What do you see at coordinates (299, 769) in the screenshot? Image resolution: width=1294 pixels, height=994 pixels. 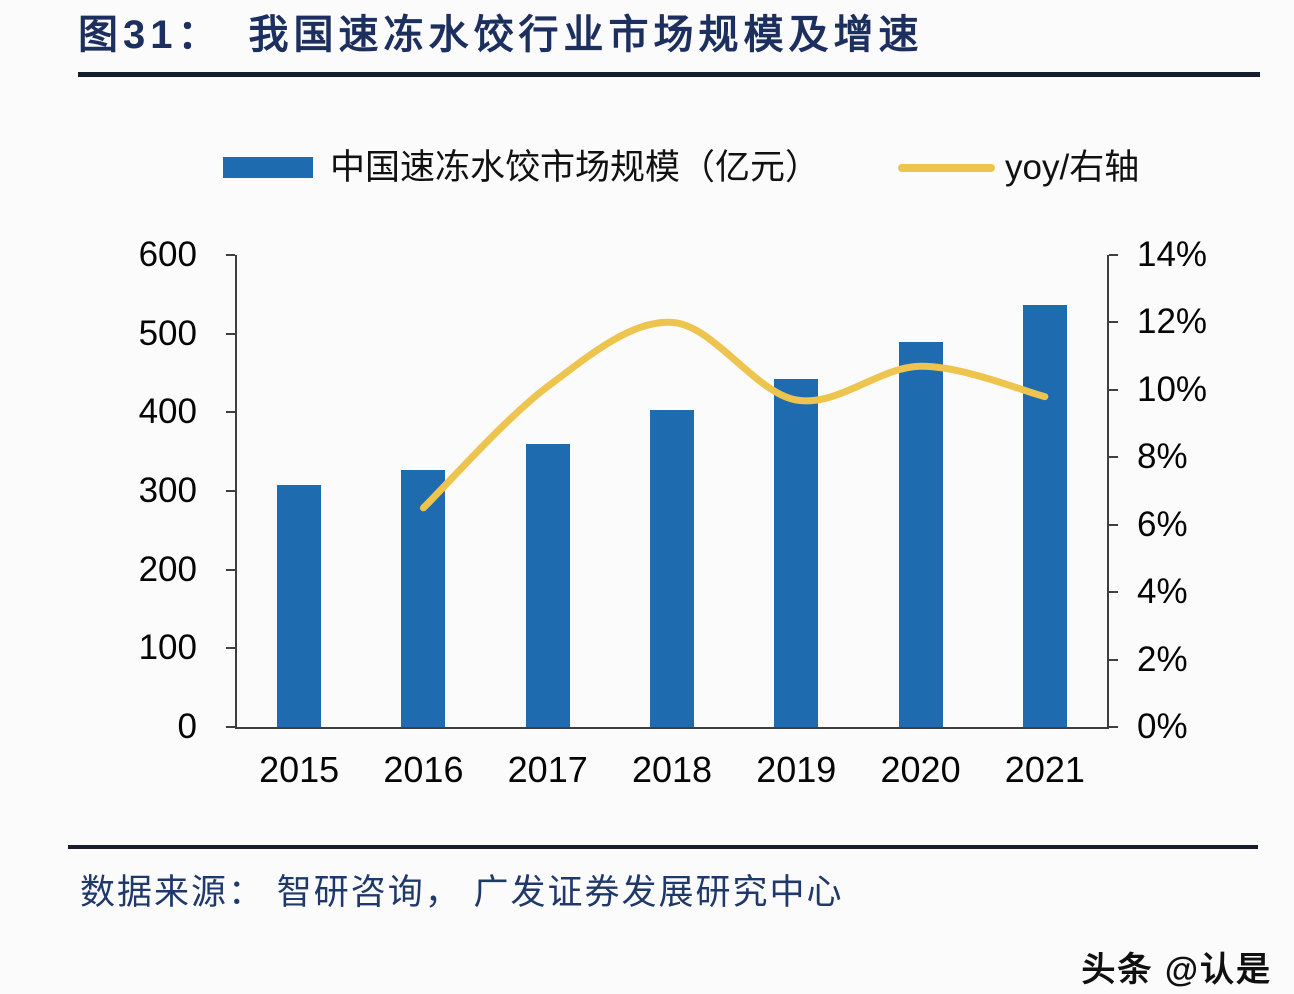 I see `x-axis-label-2015: 2015` at bounding box center [299, 769].